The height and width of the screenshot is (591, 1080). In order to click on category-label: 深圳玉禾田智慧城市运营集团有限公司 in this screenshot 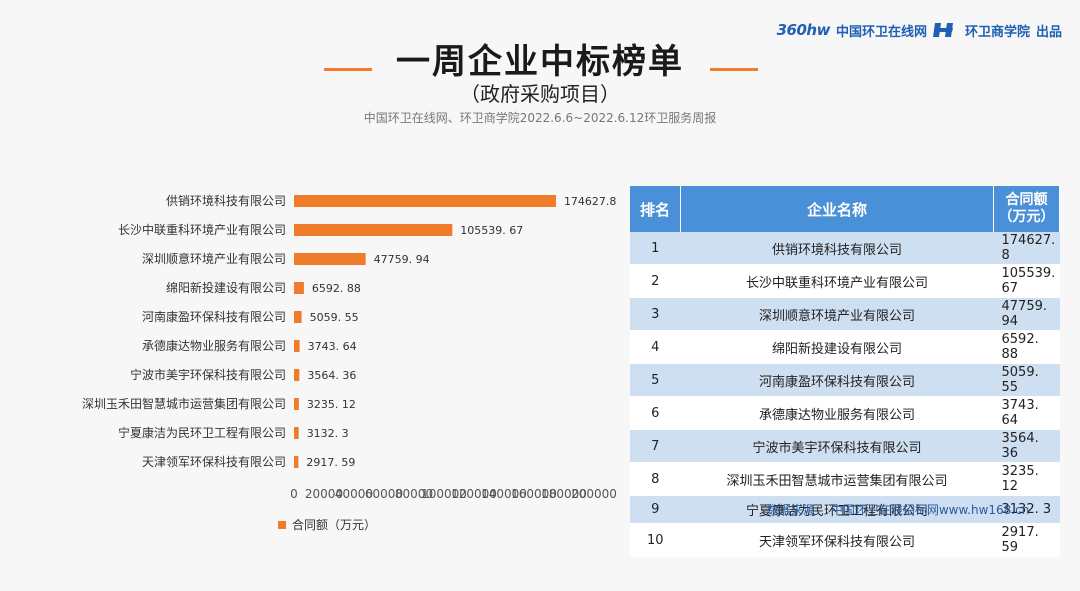, I will do `click(184, 403)`.